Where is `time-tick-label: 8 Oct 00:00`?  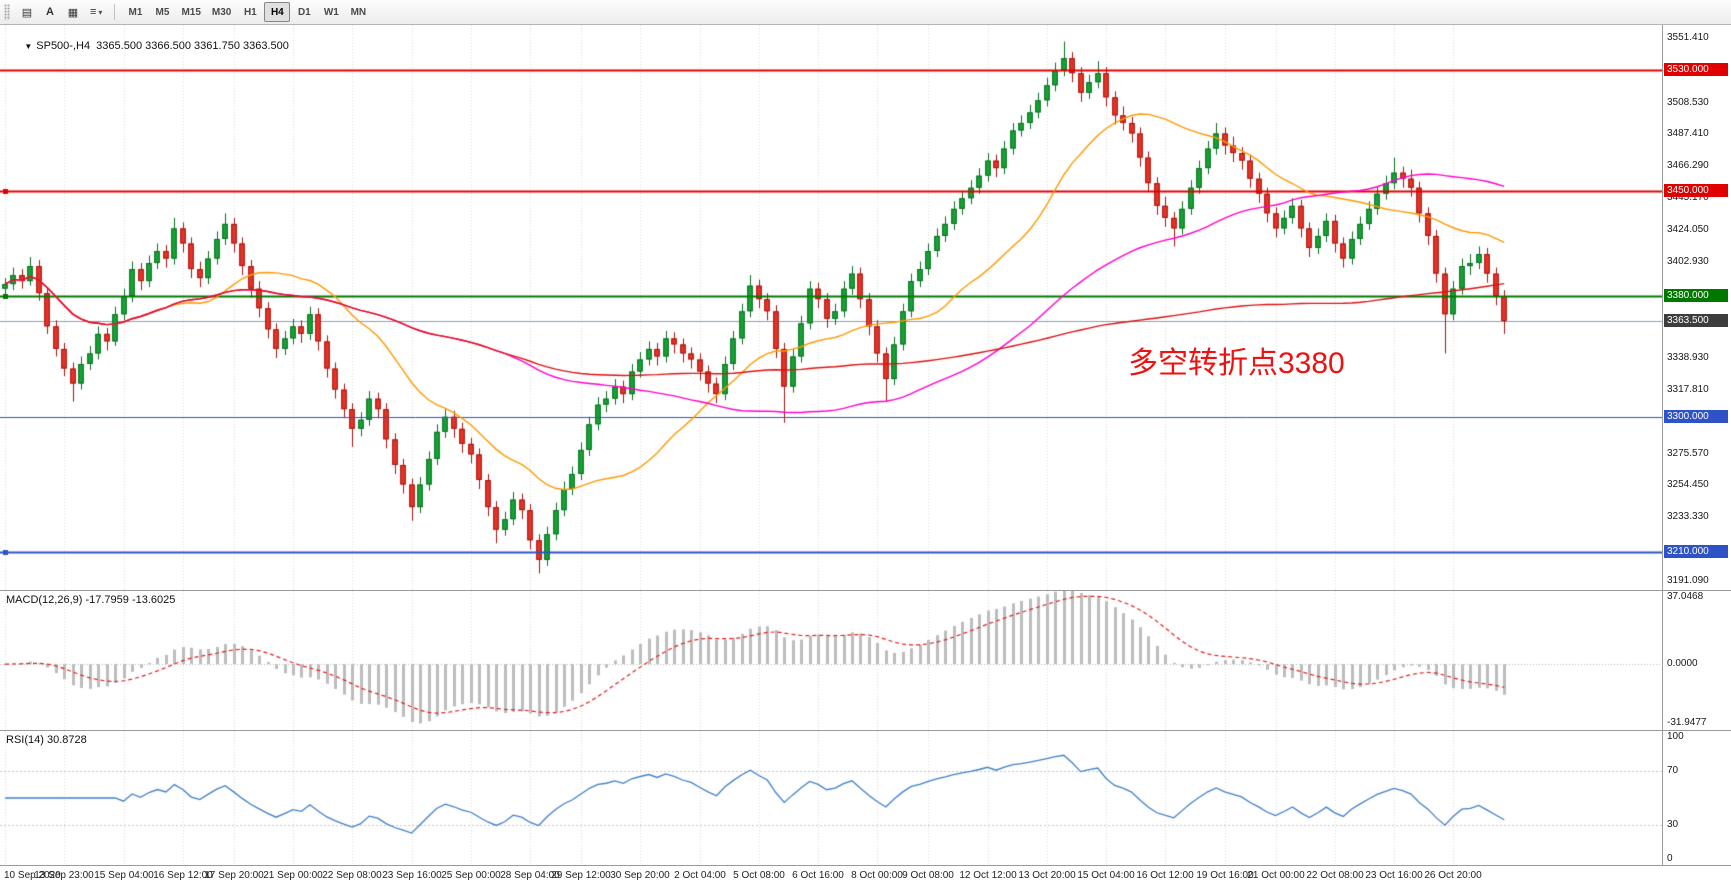
time-tick-label: 8 Oct 00:00 is located at coordinates (877, 875).